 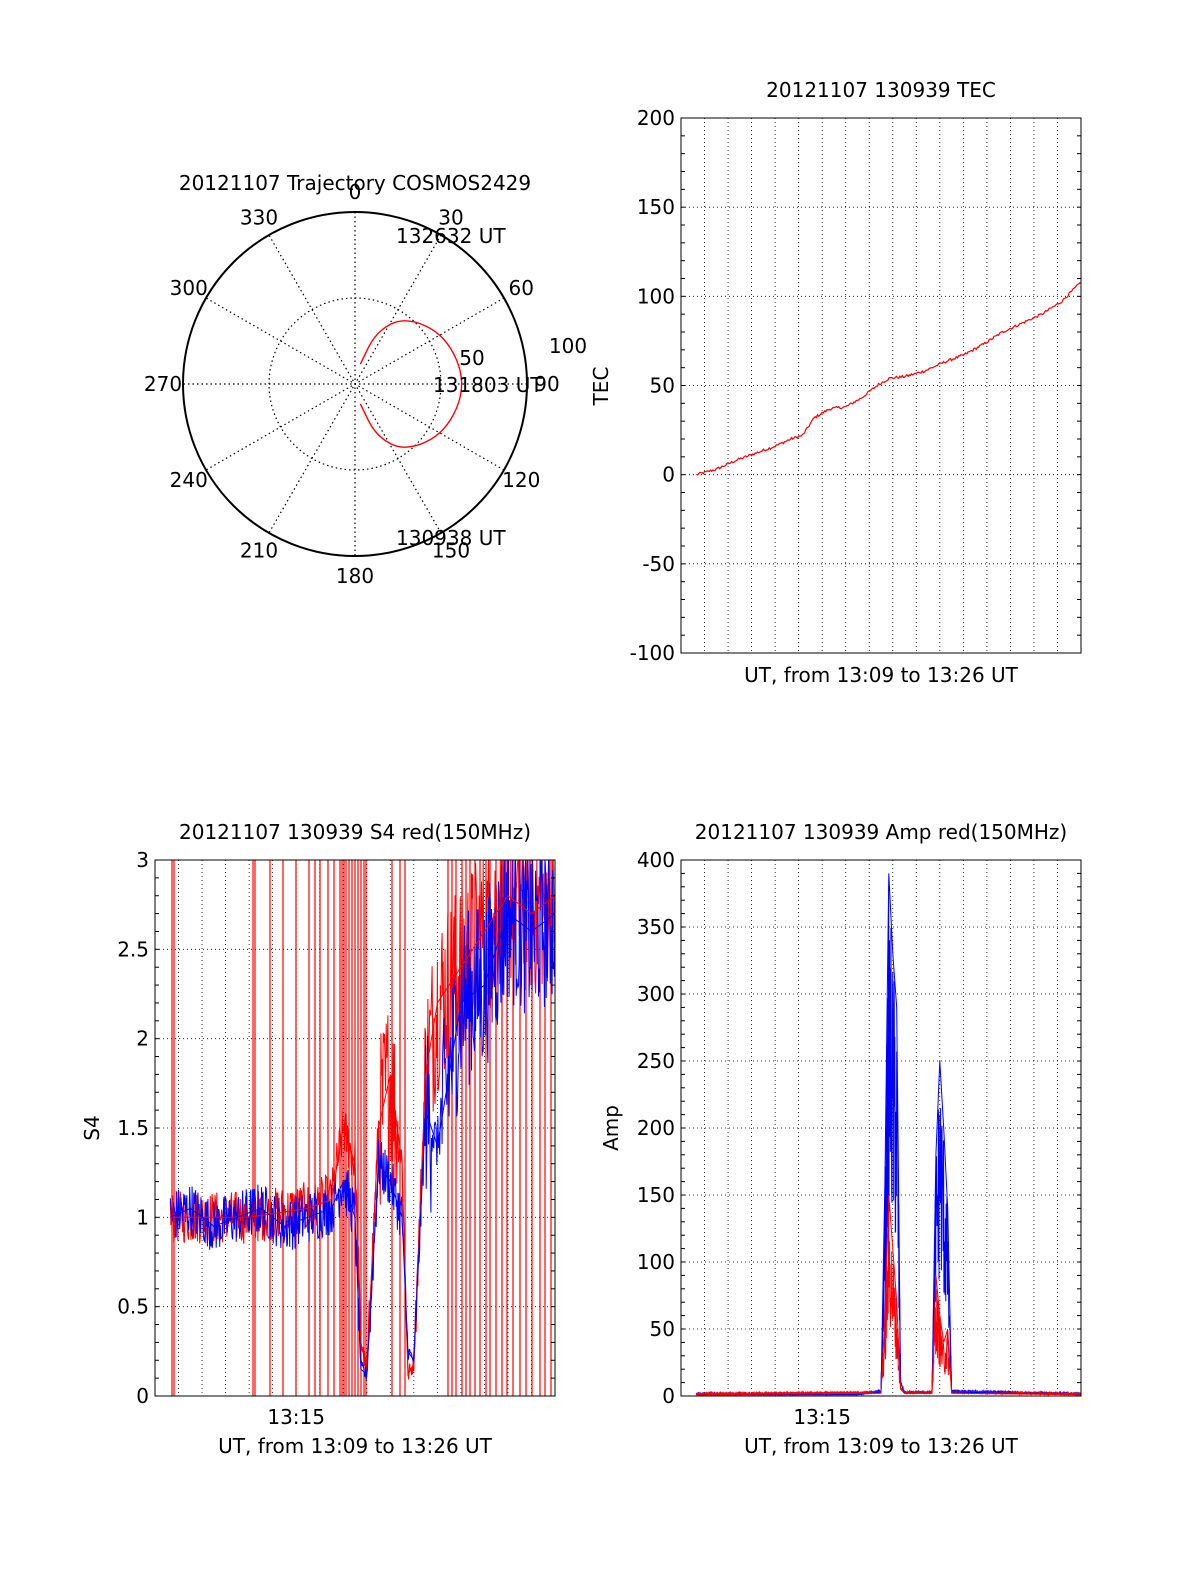 What do you see at coordinates (656, 207) in the screenshot?
I see `tec-y-tick-label: 150` at bounding box center [656, 207].